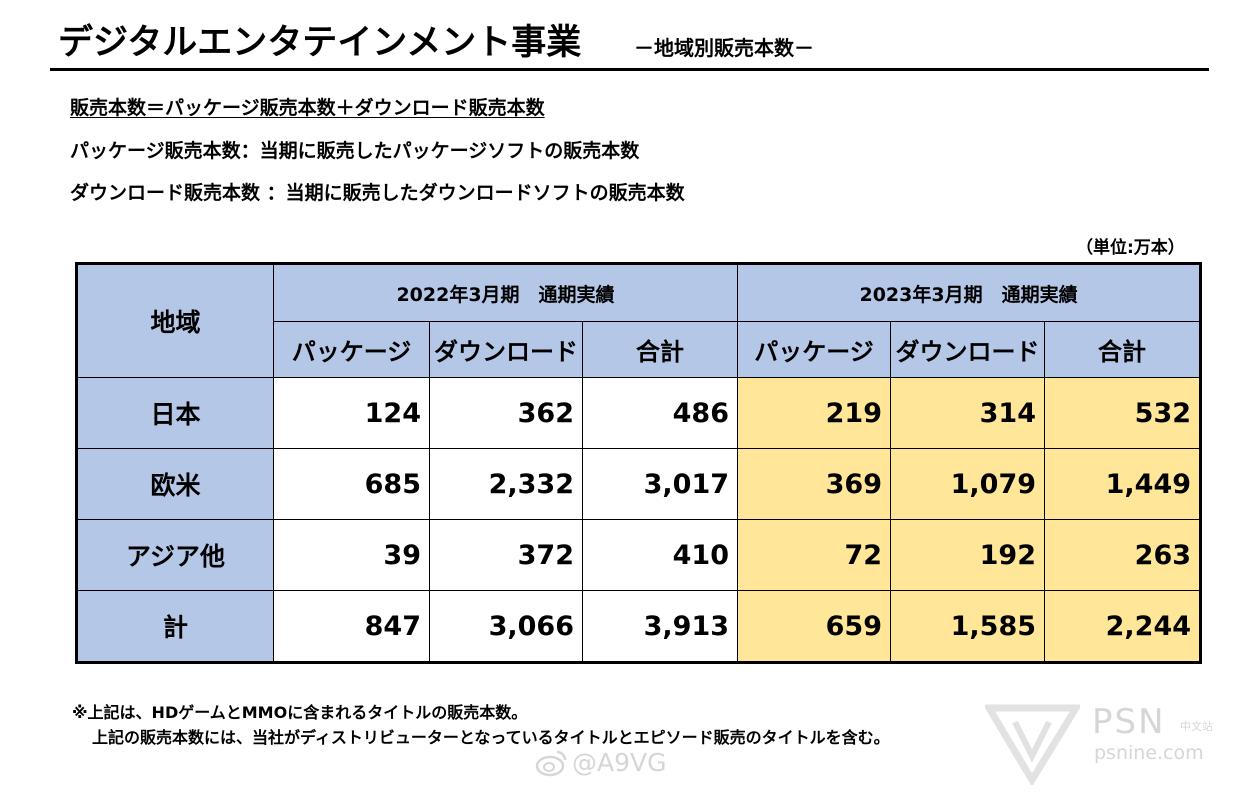 This screenshot has height=792, width=1241. What do you see at coordinates (660, 626) in the screenshot?
I see `value-cell: 3,913` at bounding box center [660, 626].